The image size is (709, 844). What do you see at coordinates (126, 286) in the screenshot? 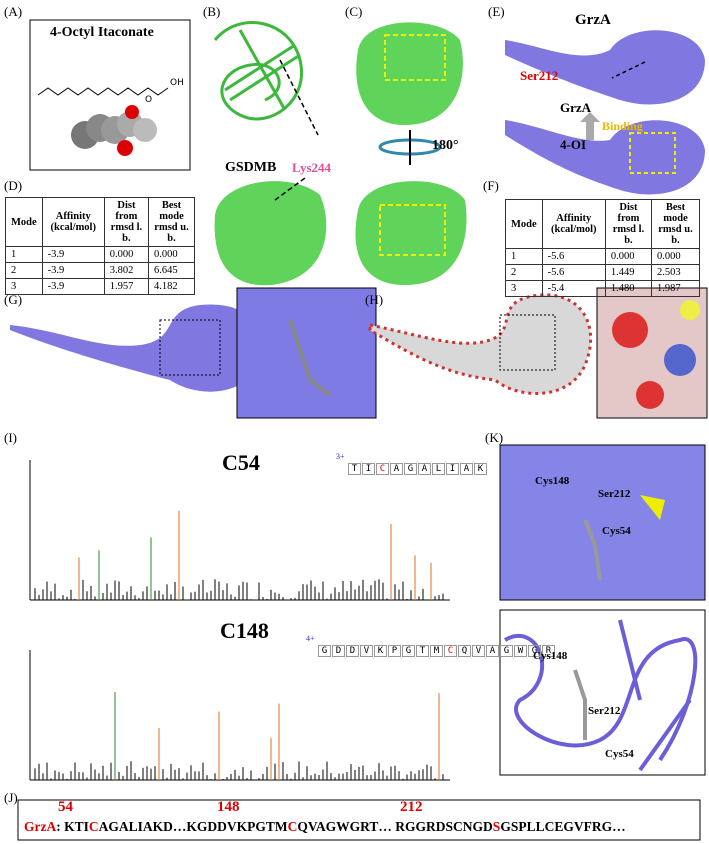
I see `table-cell: 1.957` at bounding box center [126, 286].